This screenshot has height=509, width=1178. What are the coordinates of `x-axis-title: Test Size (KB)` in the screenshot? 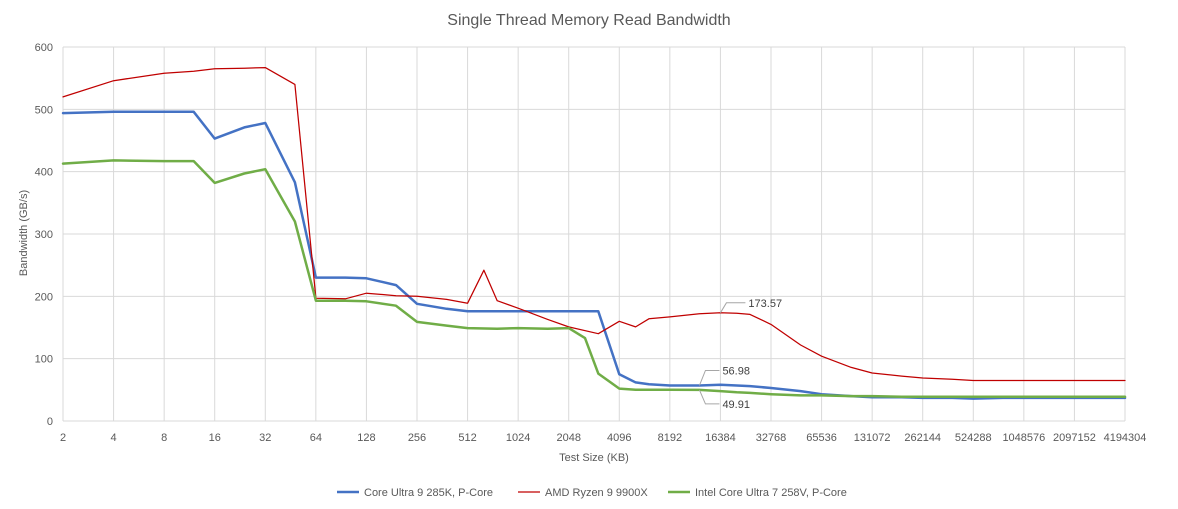 It's located at (594, 458).